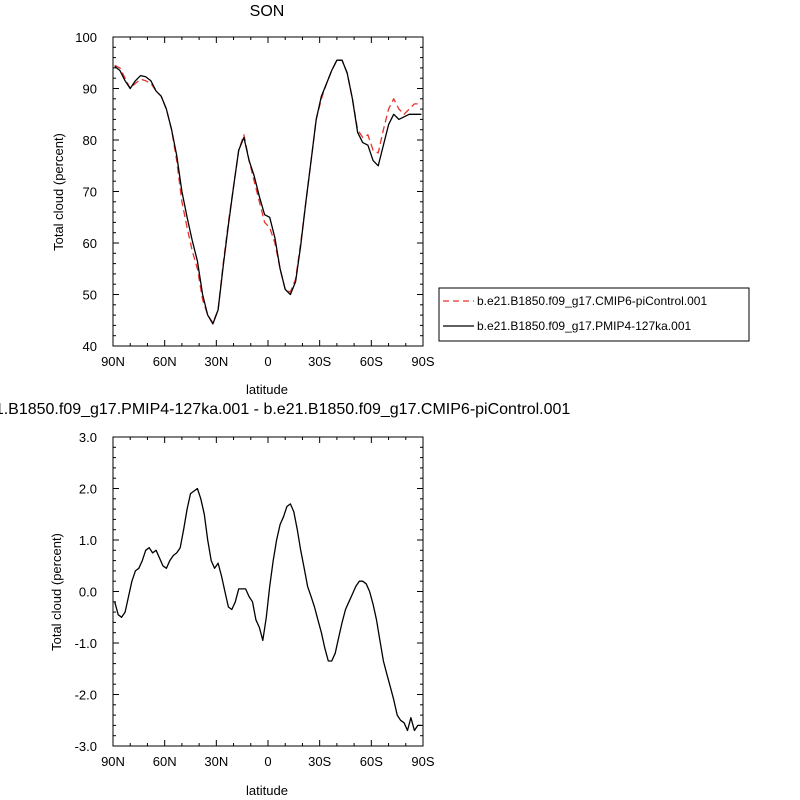  Describe the element at coordinates (216, 761) in the screenshot. I see `bottom-panel-x-tick-label: 30N` at that location.